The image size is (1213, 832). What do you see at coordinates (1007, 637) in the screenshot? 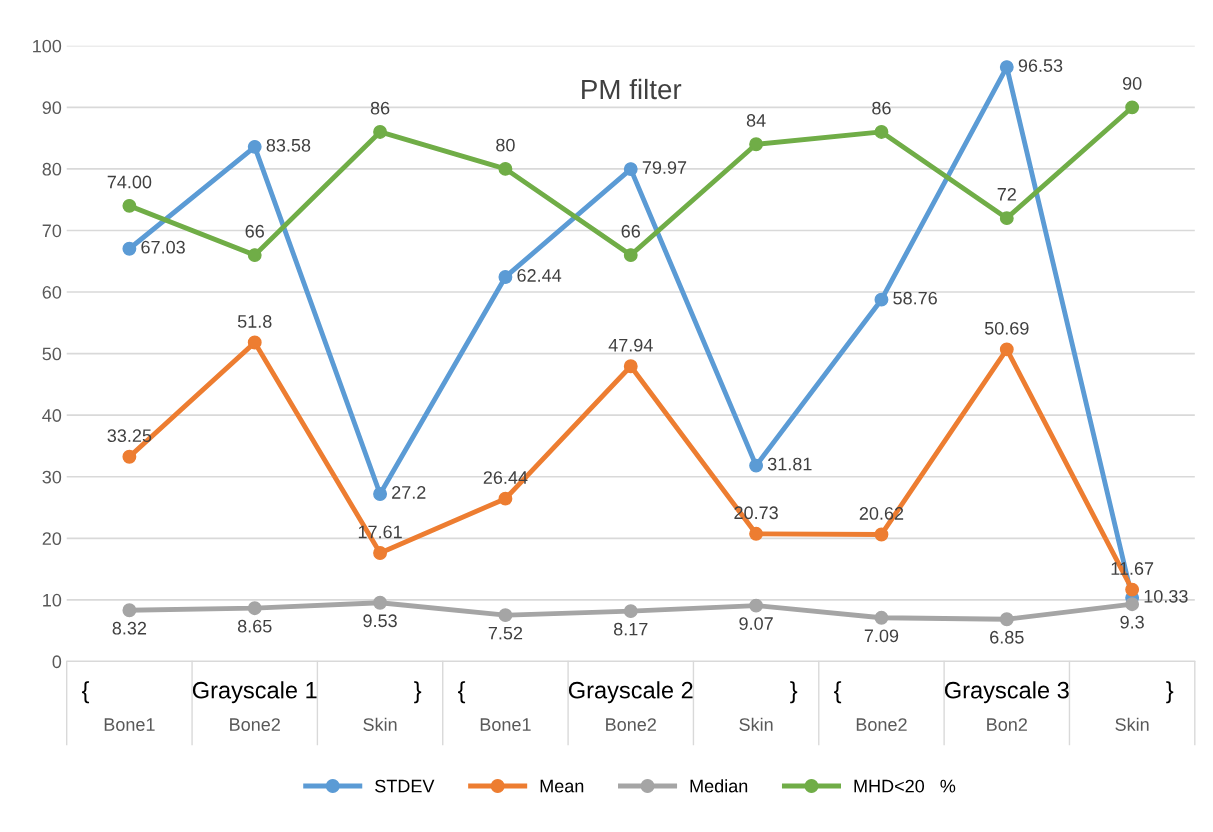
I see `data-label: 6.85` at bounding box center [1007, 637].